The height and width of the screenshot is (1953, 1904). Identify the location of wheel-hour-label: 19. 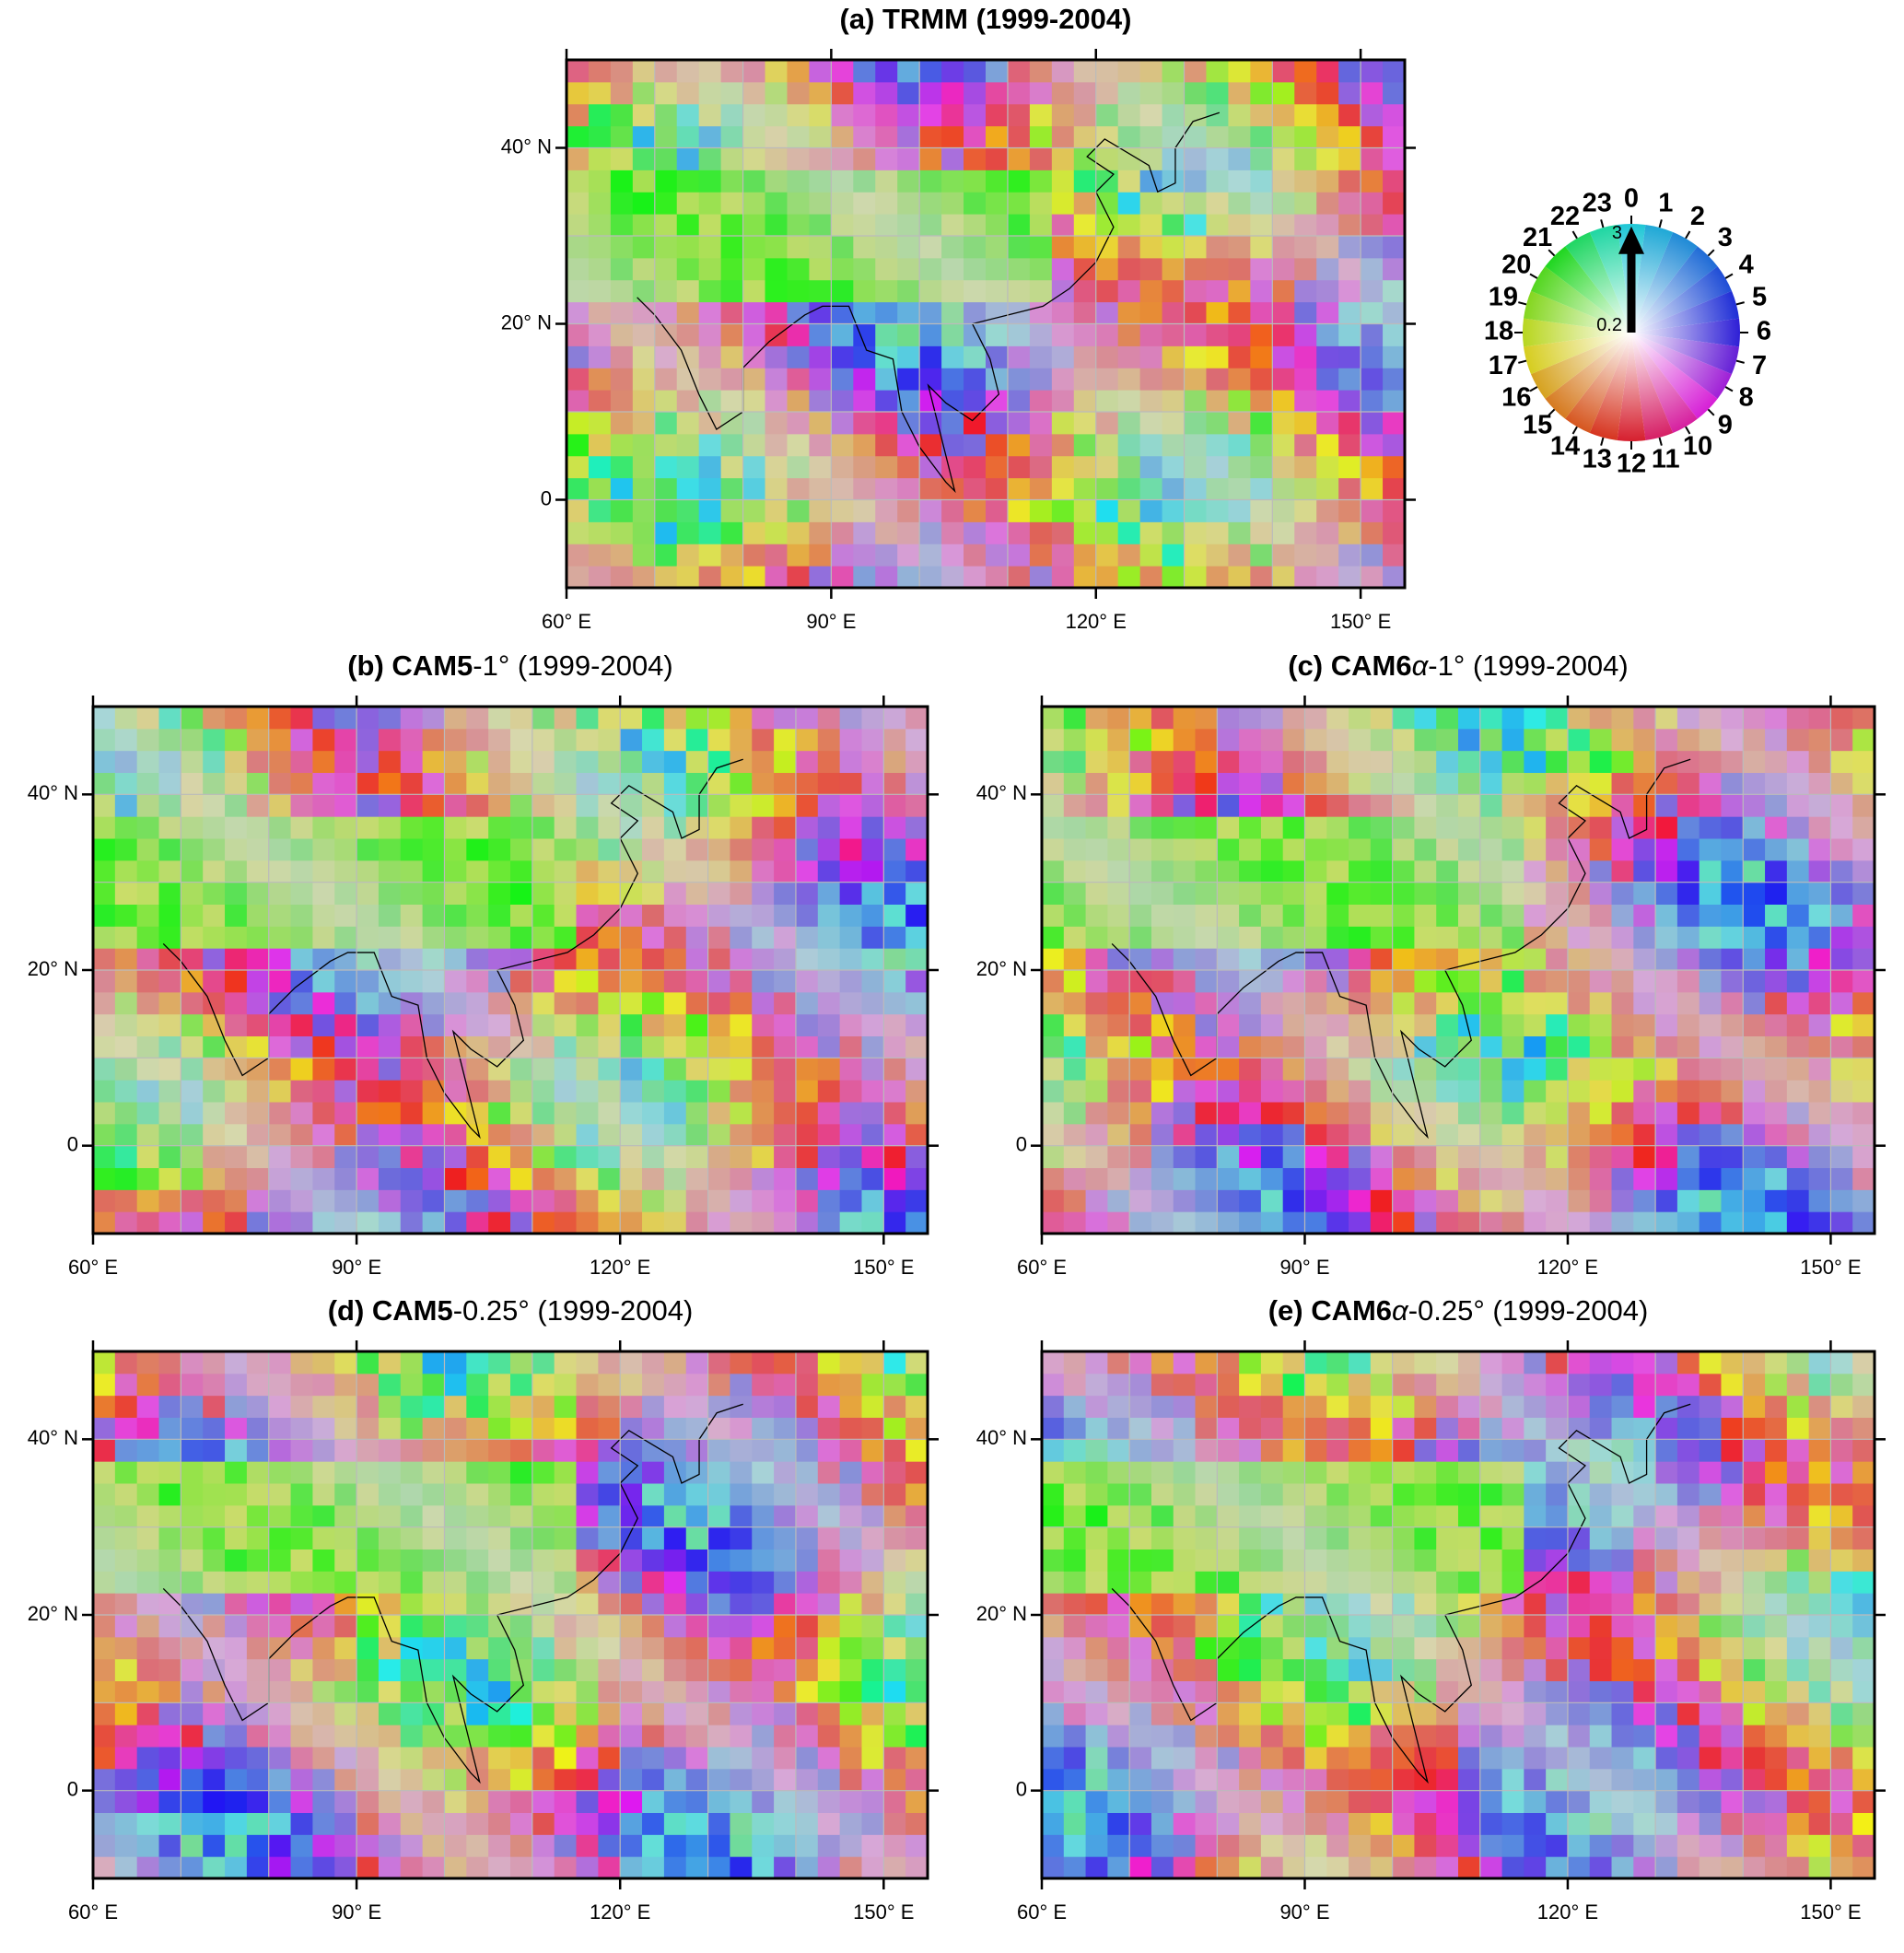
(1503, 297).